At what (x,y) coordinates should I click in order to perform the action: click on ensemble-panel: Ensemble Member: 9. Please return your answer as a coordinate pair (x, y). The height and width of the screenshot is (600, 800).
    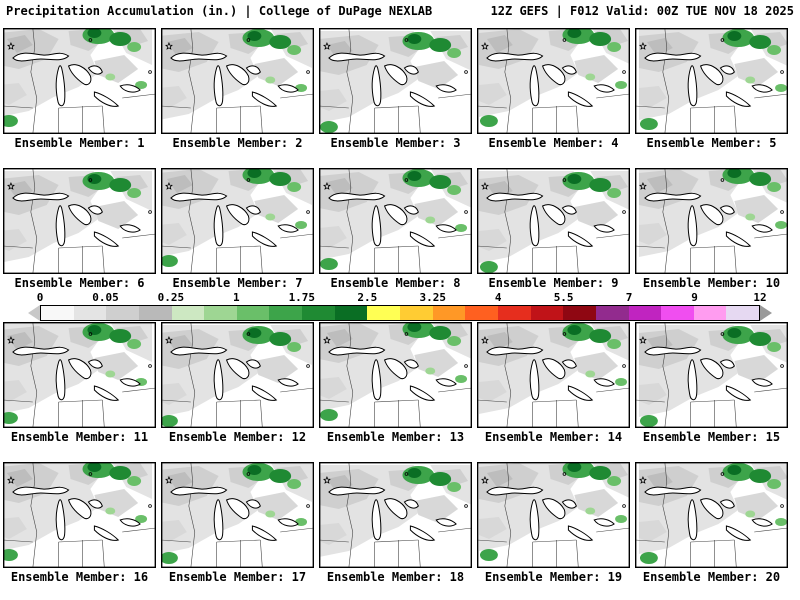
    Looking at the image, I should click on (553, 229).